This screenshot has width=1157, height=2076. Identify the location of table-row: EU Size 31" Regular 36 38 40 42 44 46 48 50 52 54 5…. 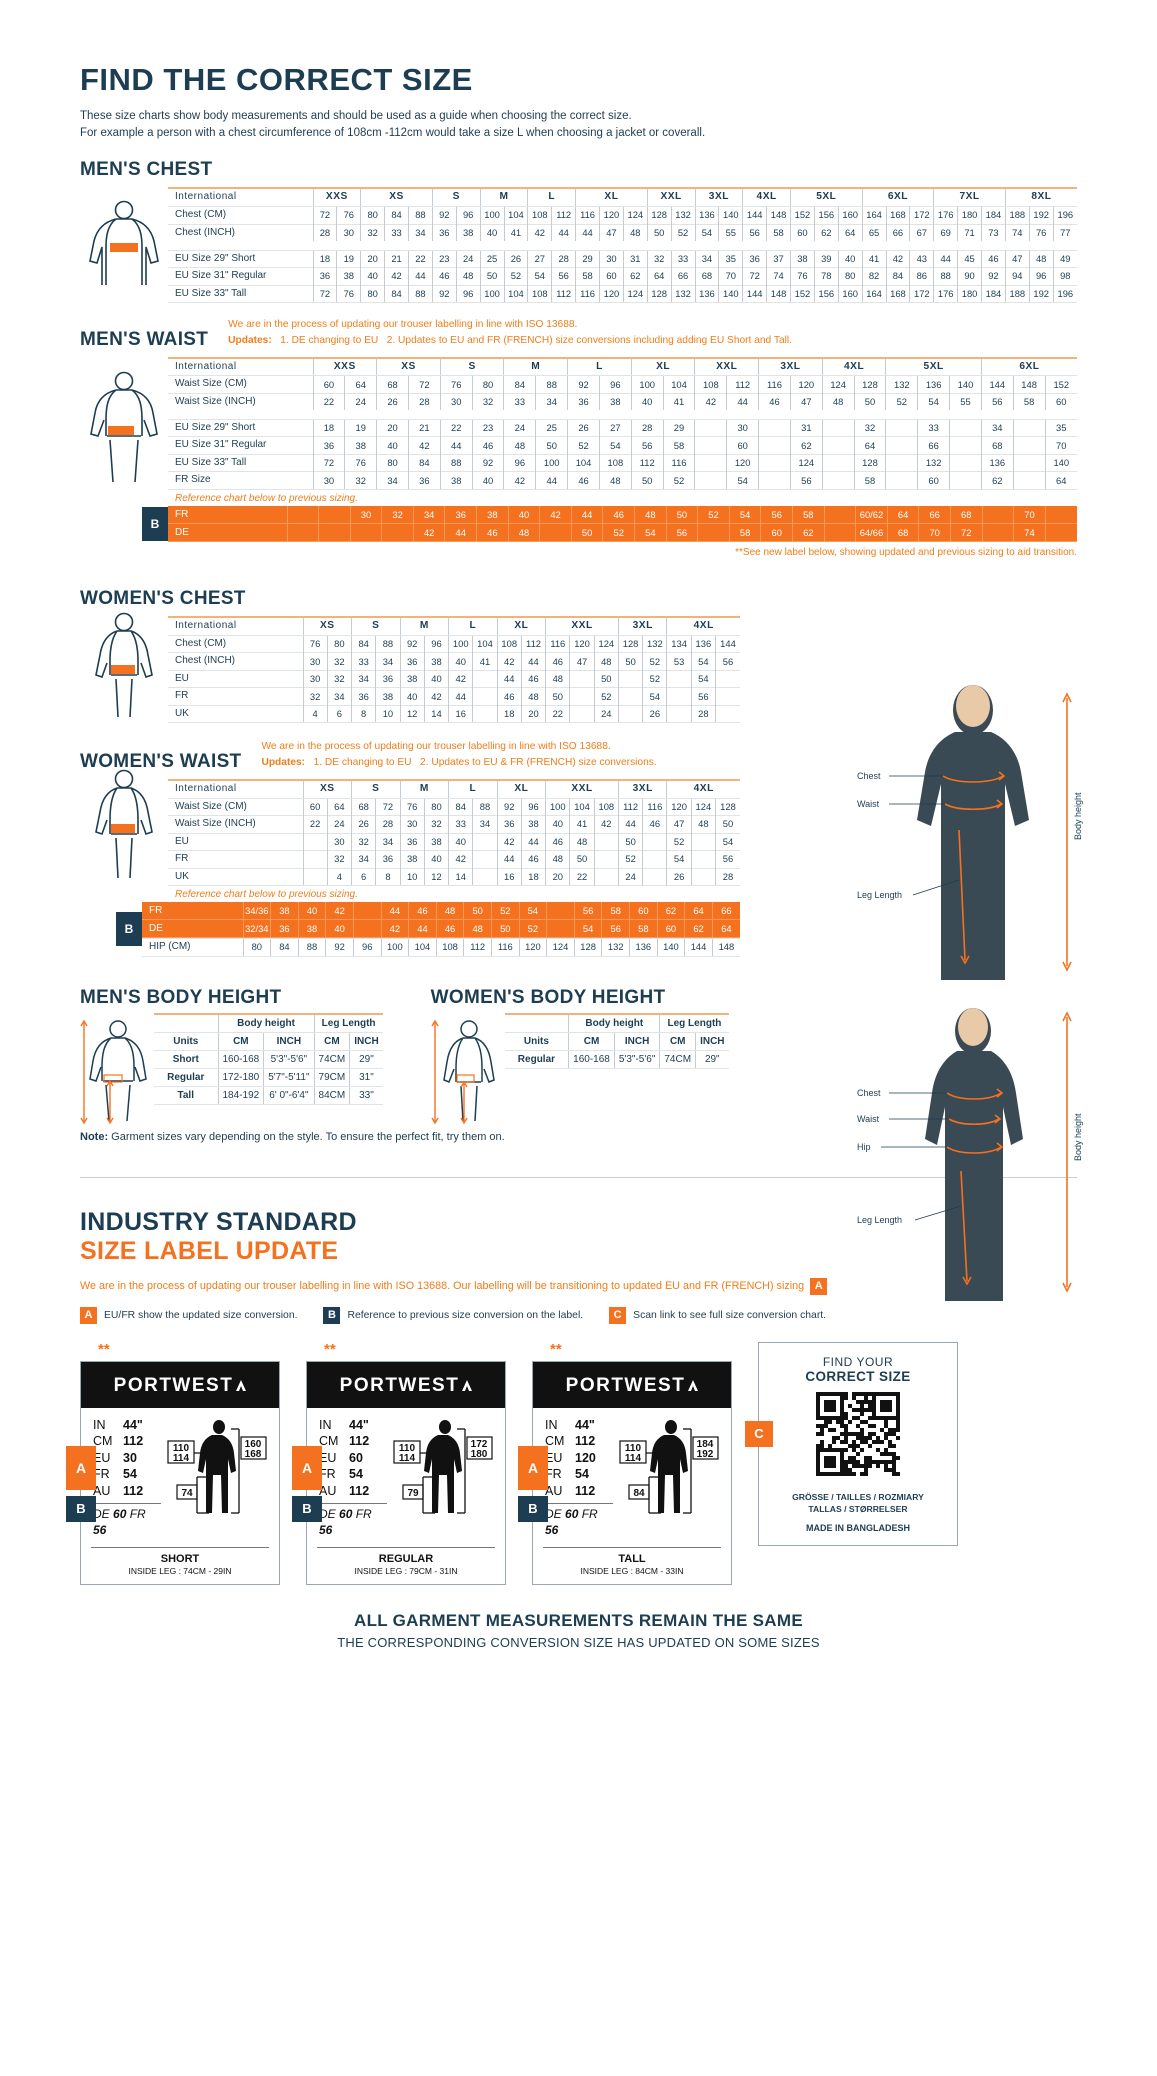
(622, 445).